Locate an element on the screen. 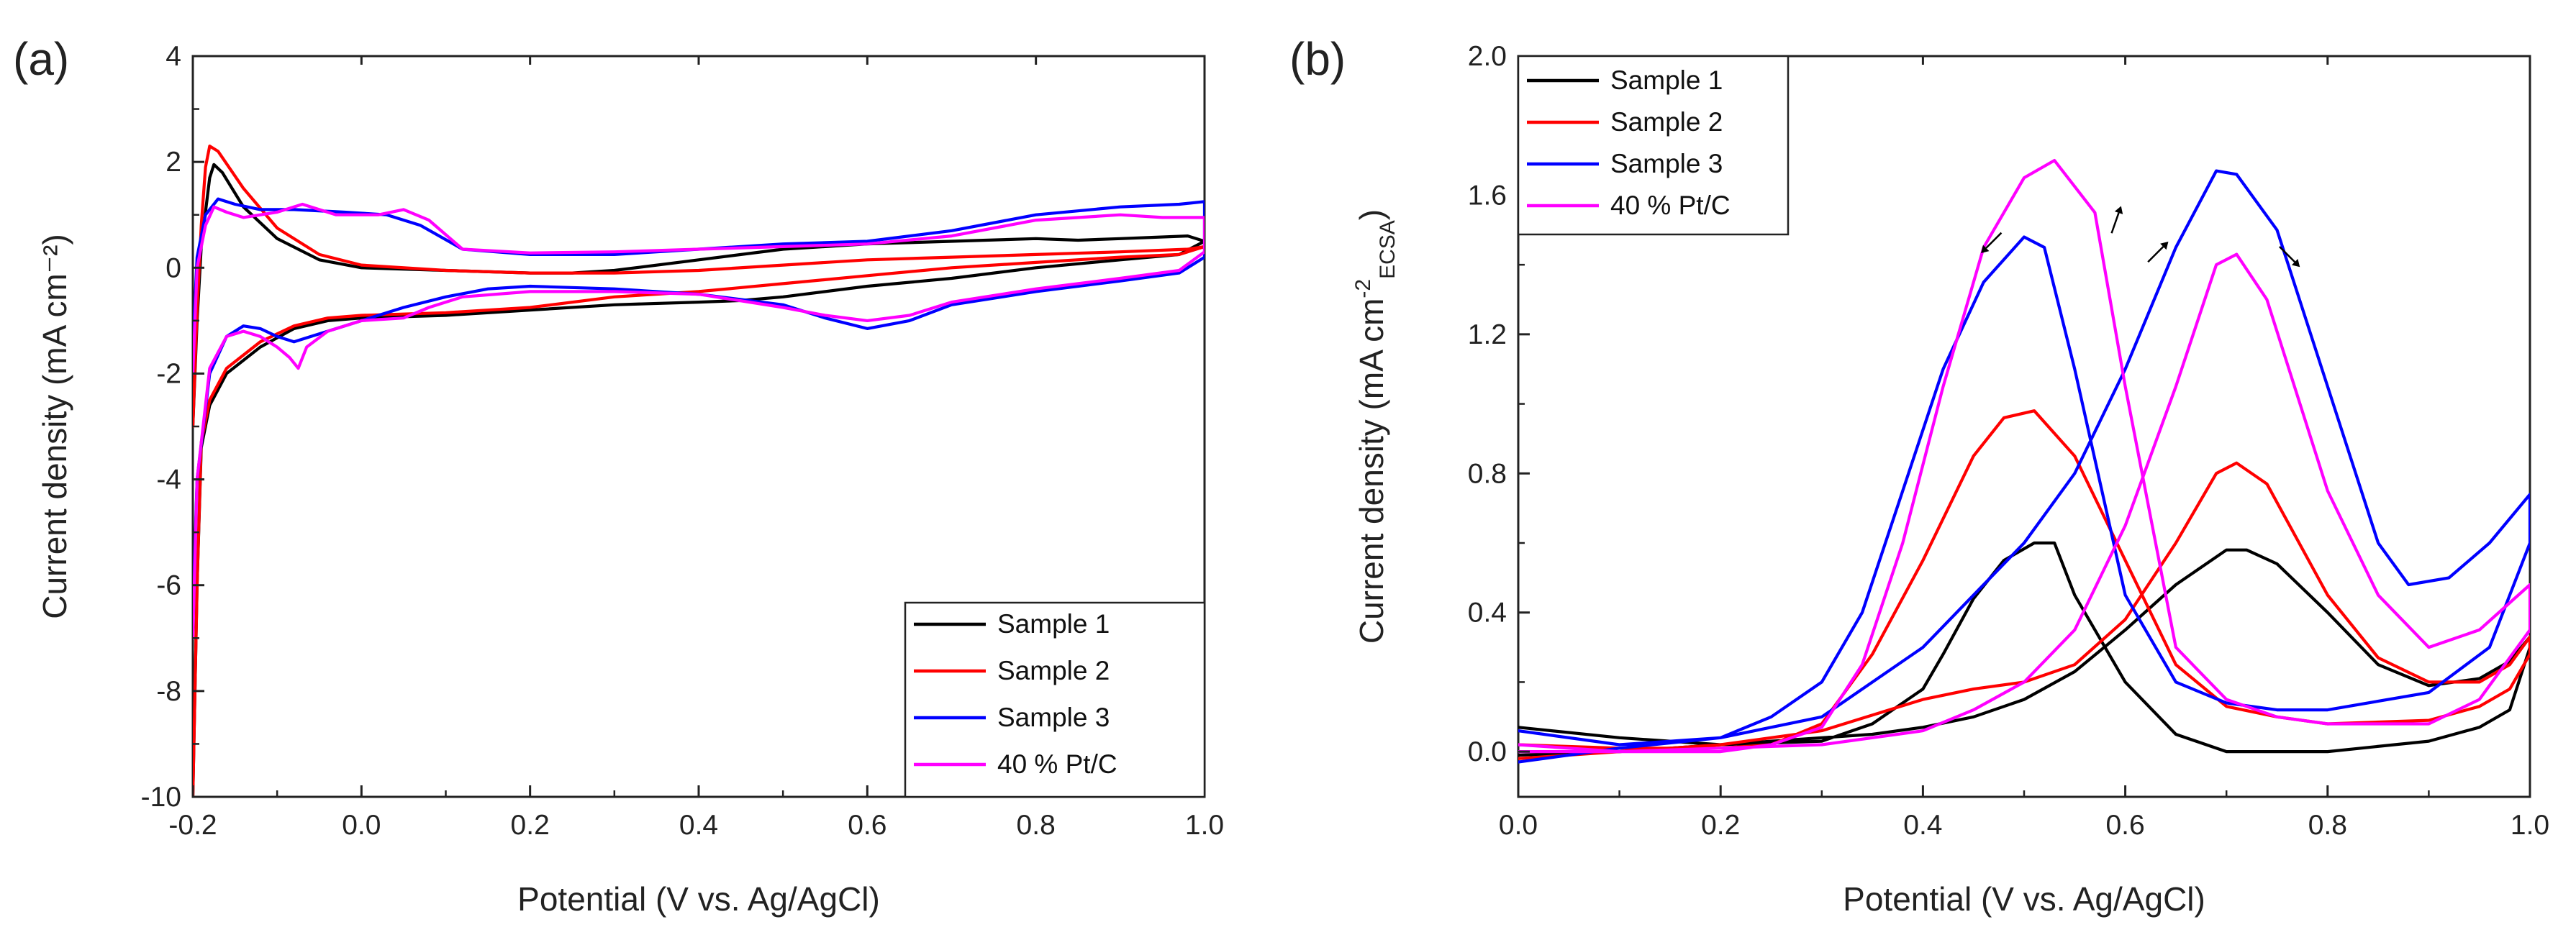  panel-b-scan-arrows is located at coordinates (2140, 237).